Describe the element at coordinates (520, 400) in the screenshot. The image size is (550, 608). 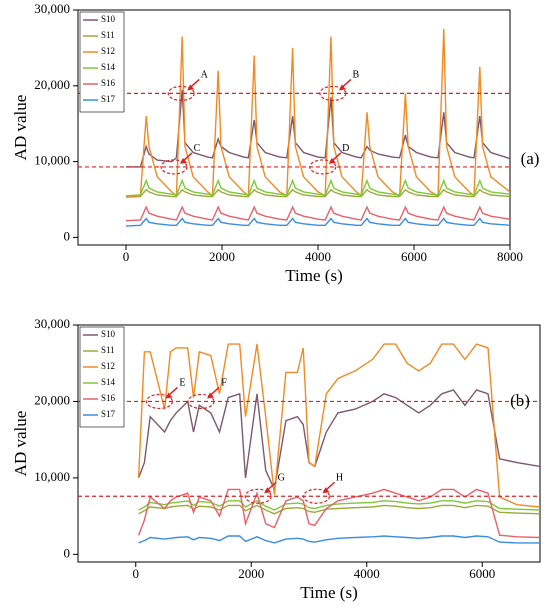
I see `panel-label: (b)` at that location.